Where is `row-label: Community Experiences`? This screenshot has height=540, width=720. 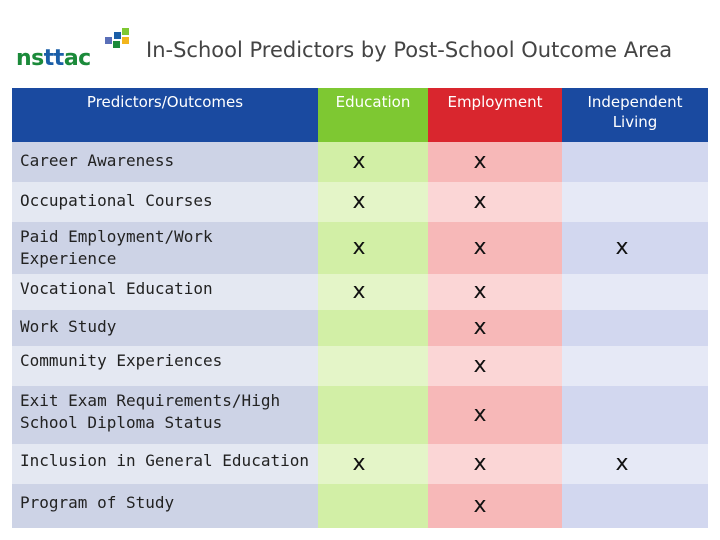 row-label: Community Experiences is located at coordinates (121, 360).